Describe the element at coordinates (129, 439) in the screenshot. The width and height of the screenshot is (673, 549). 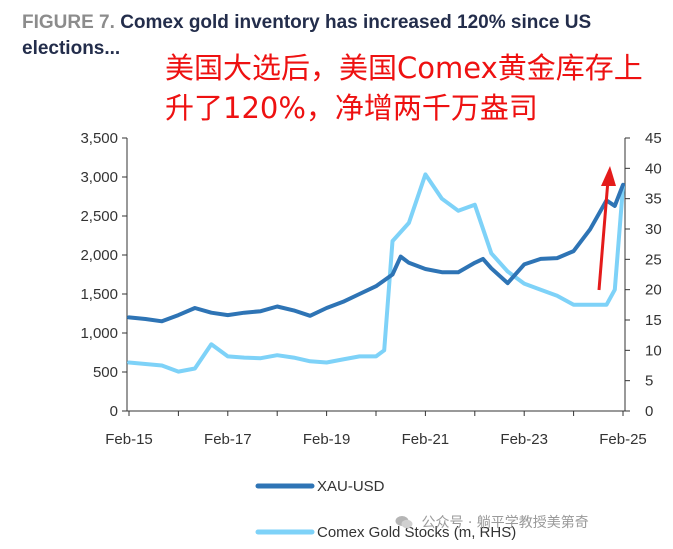
I see `x-tick-label: Feb-15` at that location.